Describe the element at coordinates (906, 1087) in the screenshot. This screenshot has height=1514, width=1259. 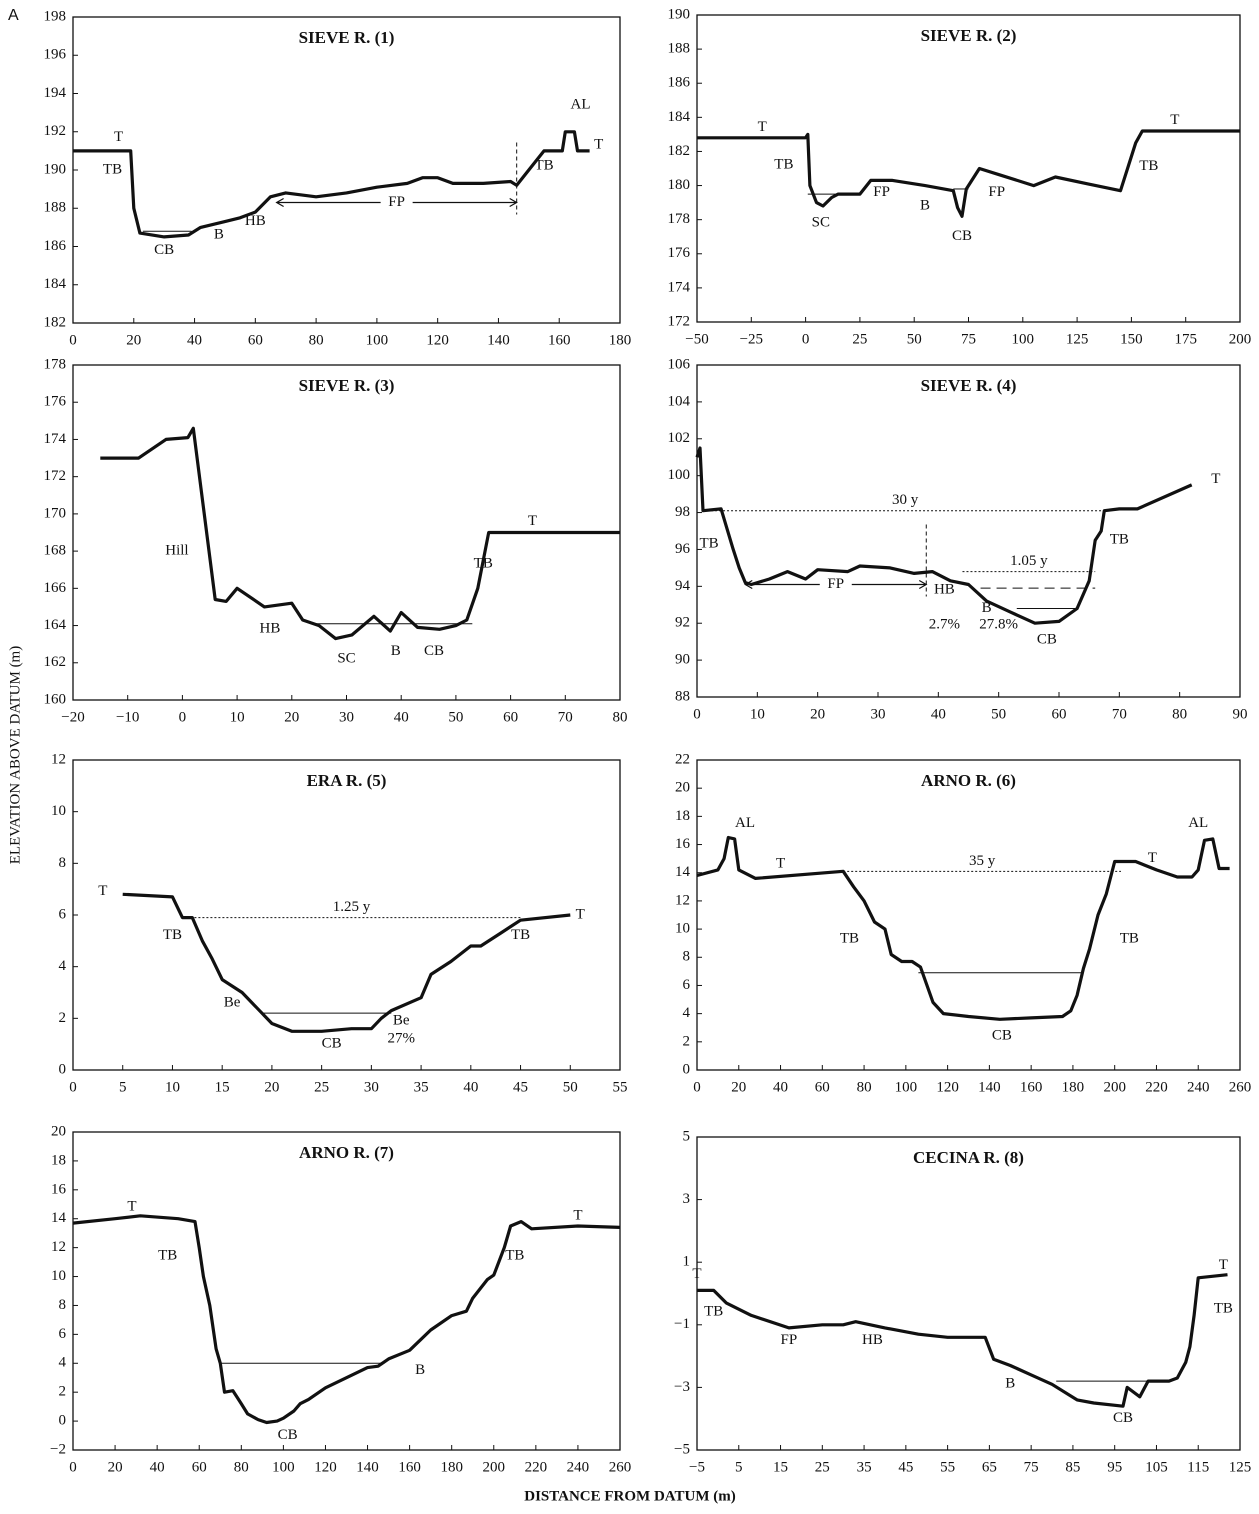
I see `x-tick-label: 100` at that location.